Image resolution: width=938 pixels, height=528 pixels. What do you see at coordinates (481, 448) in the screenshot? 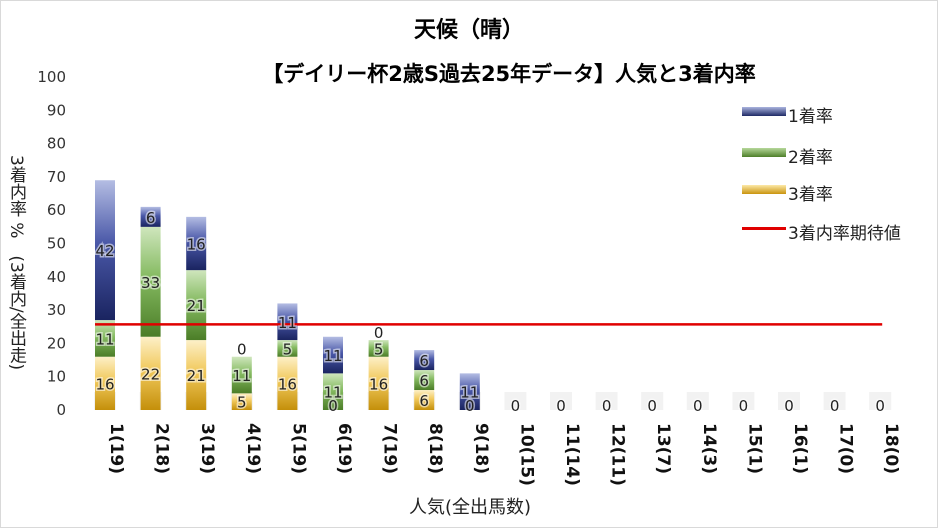
I see `x-tick-label: 9(18)` at bounding box center [481, 448].